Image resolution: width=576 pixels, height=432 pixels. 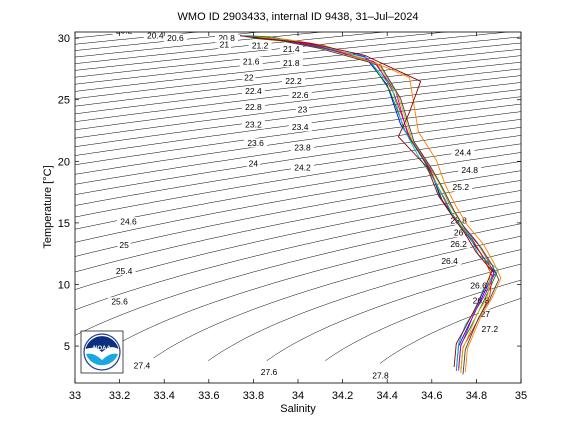 I want to click on contour-label: 27.2, so click(x=490, y=329).